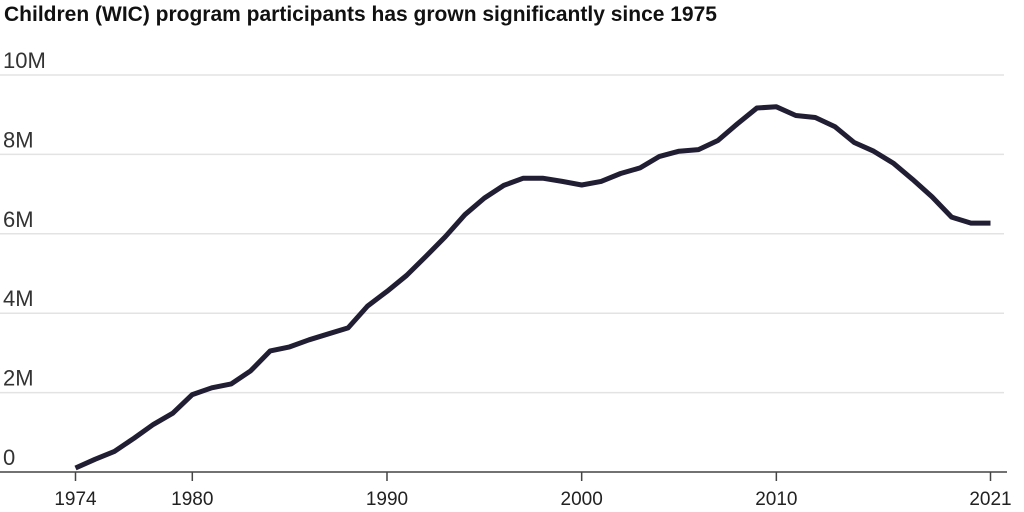 This screenshot has width=1024, height=512. What do you see at coordinates (776, 499) in the screenshot?
I see `x-tick-label: 2010` at bounding box center [776, 499].